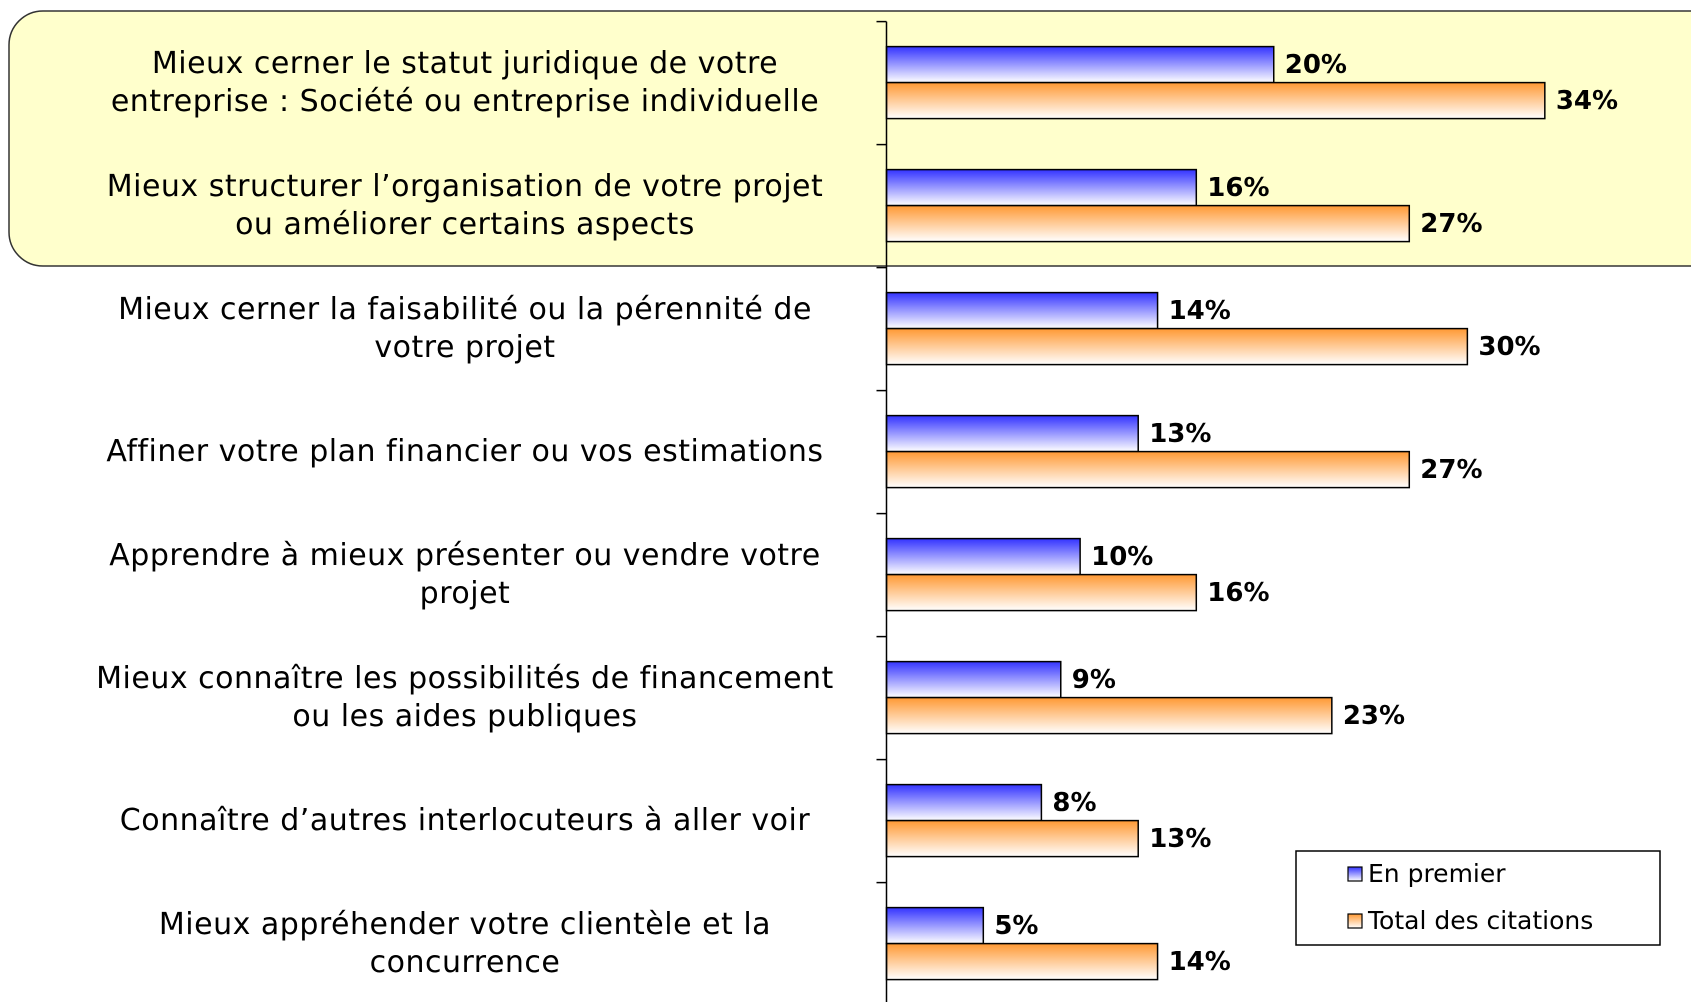 Image resolution: width=1691 pixels, height=1002 pixels. What do you see at coordinates (1587, 101) in the screenshot?
I see `value-label: 34%` at bounding box center [1587, 101].